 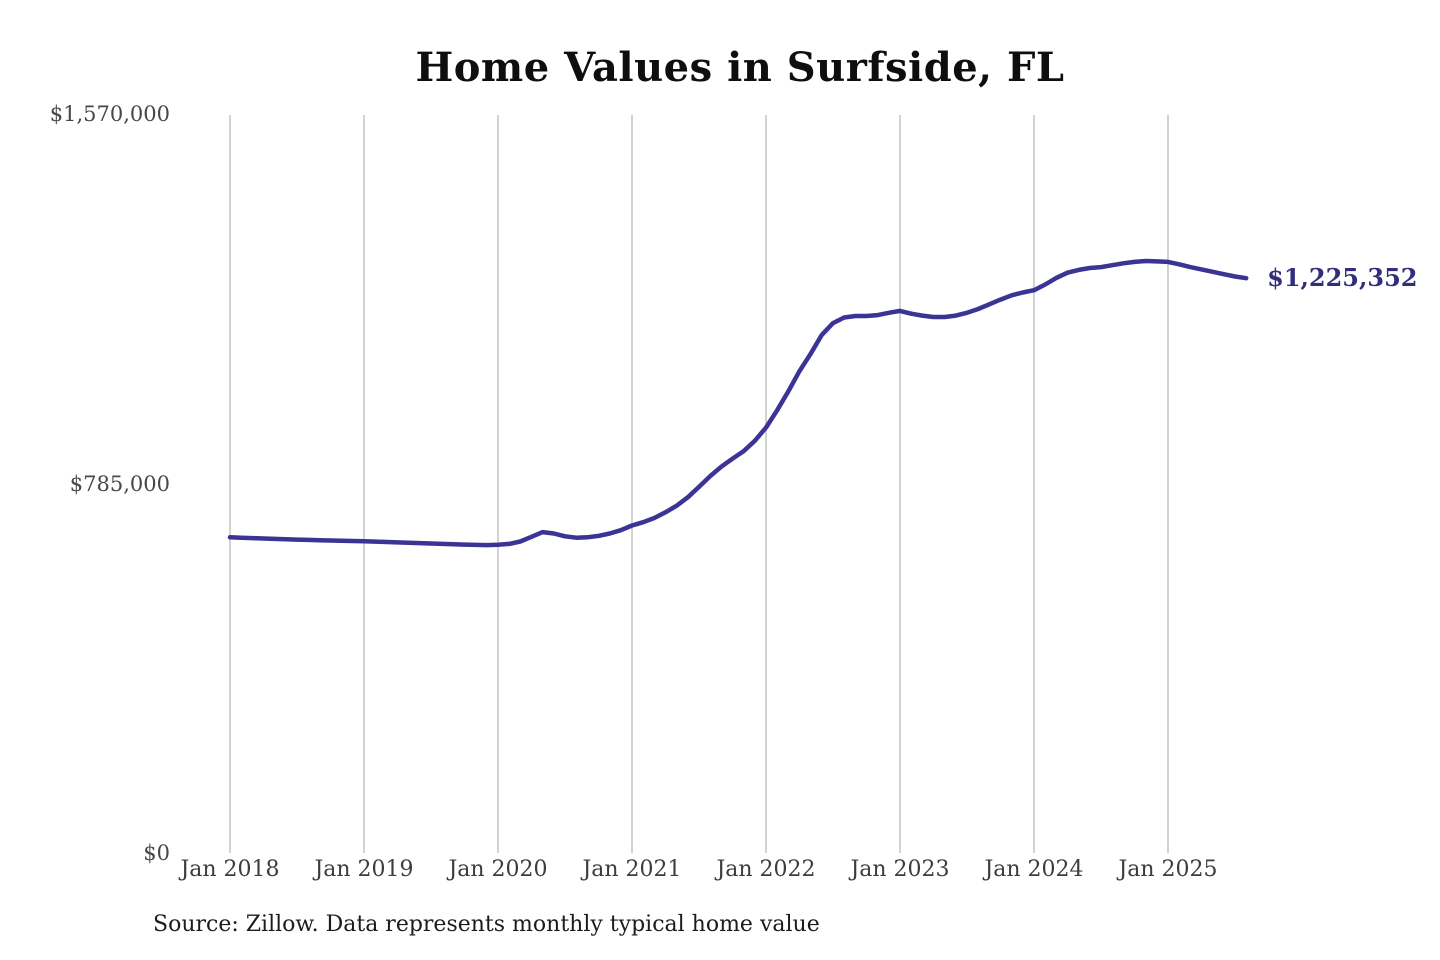 I want to click on x-tick-label: Jan 2022, so click(x=766, y=869).